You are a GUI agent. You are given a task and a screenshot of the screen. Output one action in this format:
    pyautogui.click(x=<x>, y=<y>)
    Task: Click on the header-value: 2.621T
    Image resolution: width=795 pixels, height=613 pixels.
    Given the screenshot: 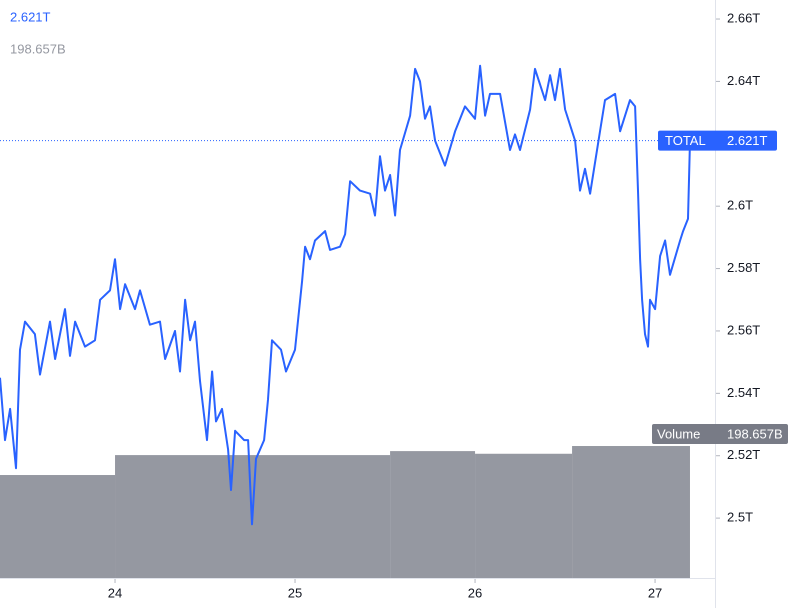 What is the action you would take?
    pyautogui.click(x=30, y=16)
    